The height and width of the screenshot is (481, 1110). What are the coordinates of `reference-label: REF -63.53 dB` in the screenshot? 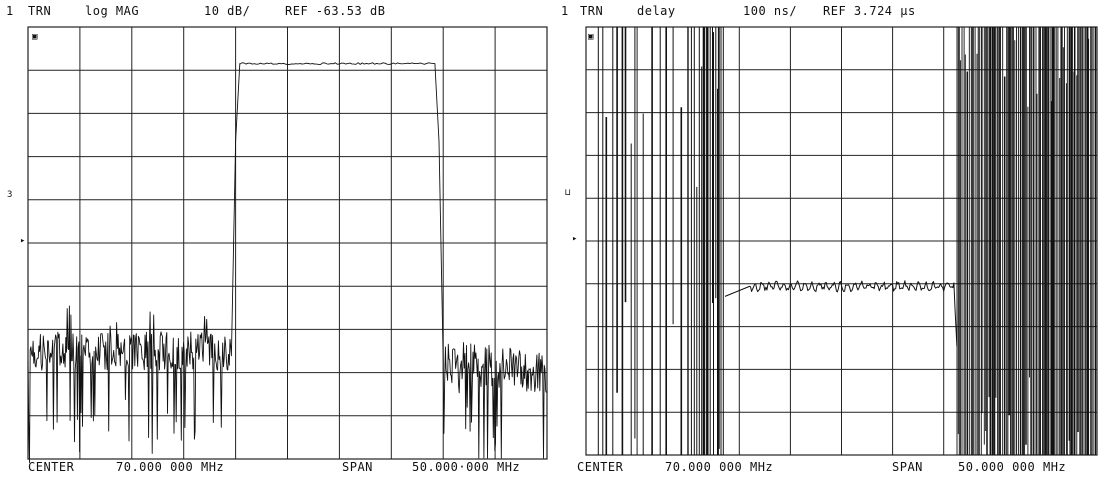 It's located at (335, 11).